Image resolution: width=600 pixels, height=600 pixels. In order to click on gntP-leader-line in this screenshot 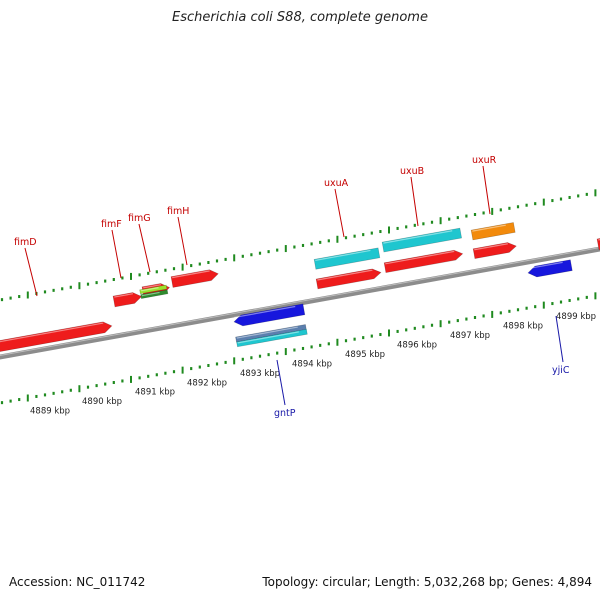, I will do `click(281, 382)`.